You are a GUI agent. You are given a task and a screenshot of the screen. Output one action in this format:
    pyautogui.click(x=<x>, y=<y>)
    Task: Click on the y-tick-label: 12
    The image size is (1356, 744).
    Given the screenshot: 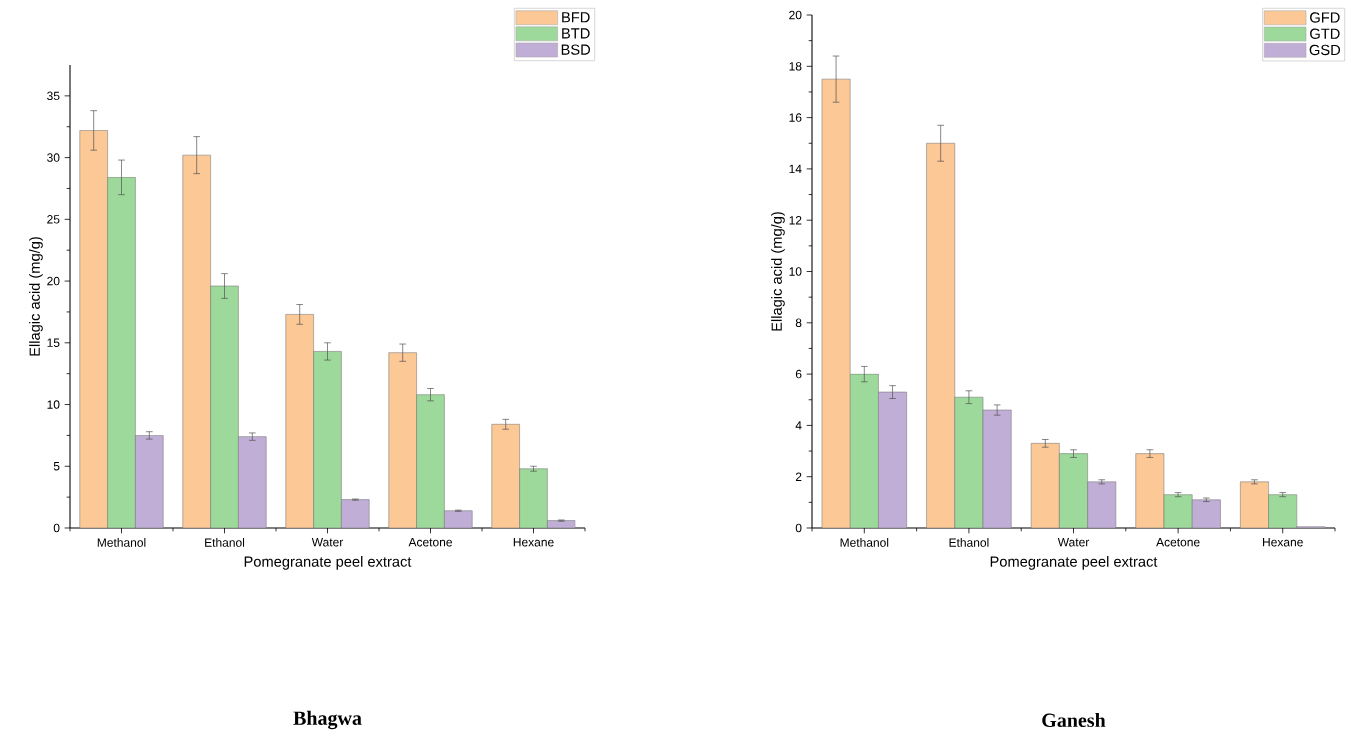 What is the action you would take?
    pyautogui.click(x=795, y=220)
    